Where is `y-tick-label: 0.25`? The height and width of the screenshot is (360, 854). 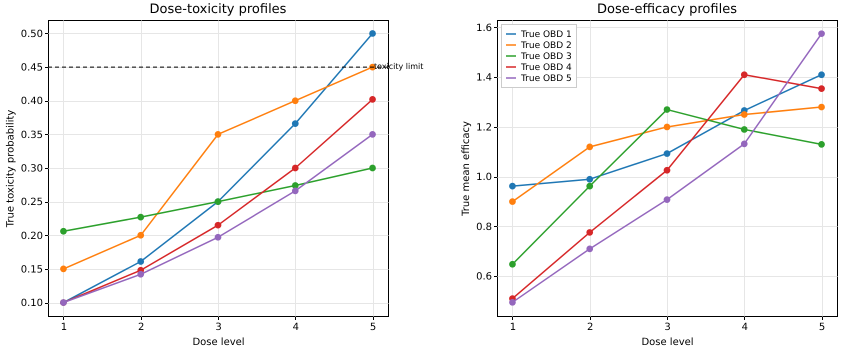 y-tick-label: 0.25 is located at coordinates (31, 202).